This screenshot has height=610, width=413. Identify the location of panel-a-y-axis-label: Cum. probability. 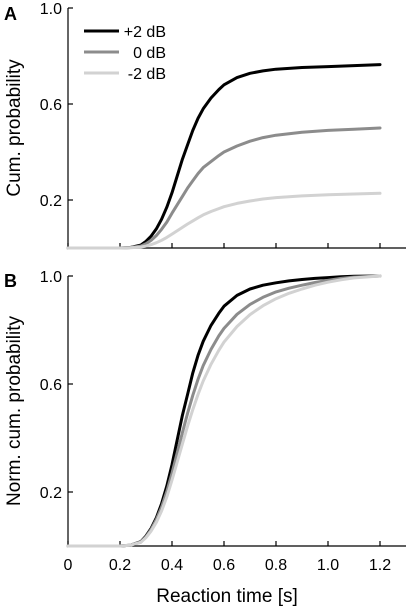
(14, 128).